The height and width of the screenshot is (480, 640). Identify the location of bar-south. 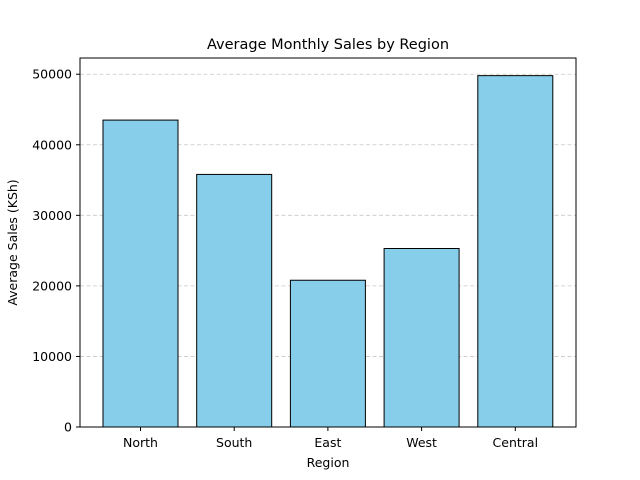
(234, 300).